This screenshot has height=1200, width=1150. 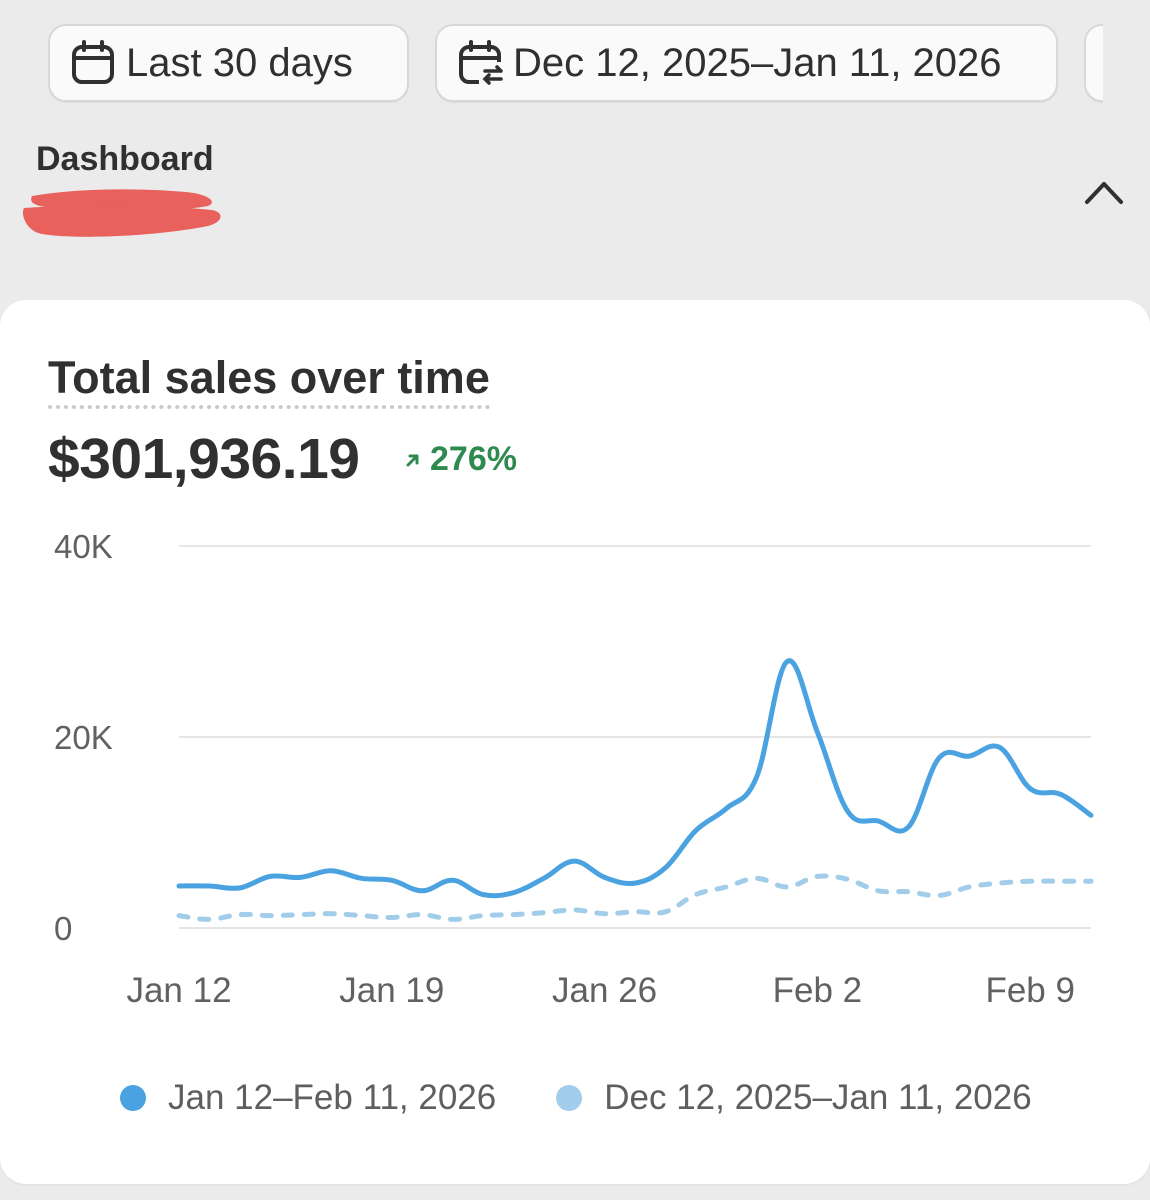 What do you see at coordinates (63, 928) in the screenshot?
I see `y-tick-label: 0` at bounding box center [63, 928].